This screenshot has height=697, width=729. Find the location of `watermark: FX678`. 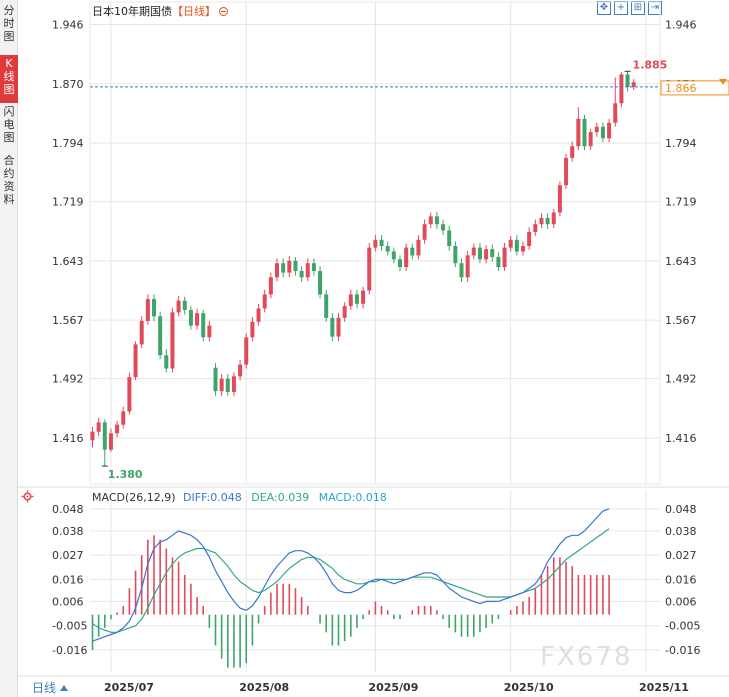

watermark: FX678 is located at coordinates (586, 657).